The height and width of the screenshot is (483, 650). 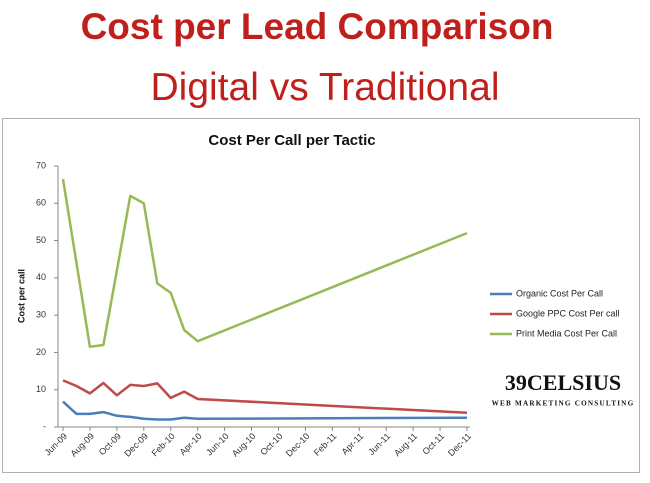 I want to click on y-tick-label: 40, so click(x=41, y=277).